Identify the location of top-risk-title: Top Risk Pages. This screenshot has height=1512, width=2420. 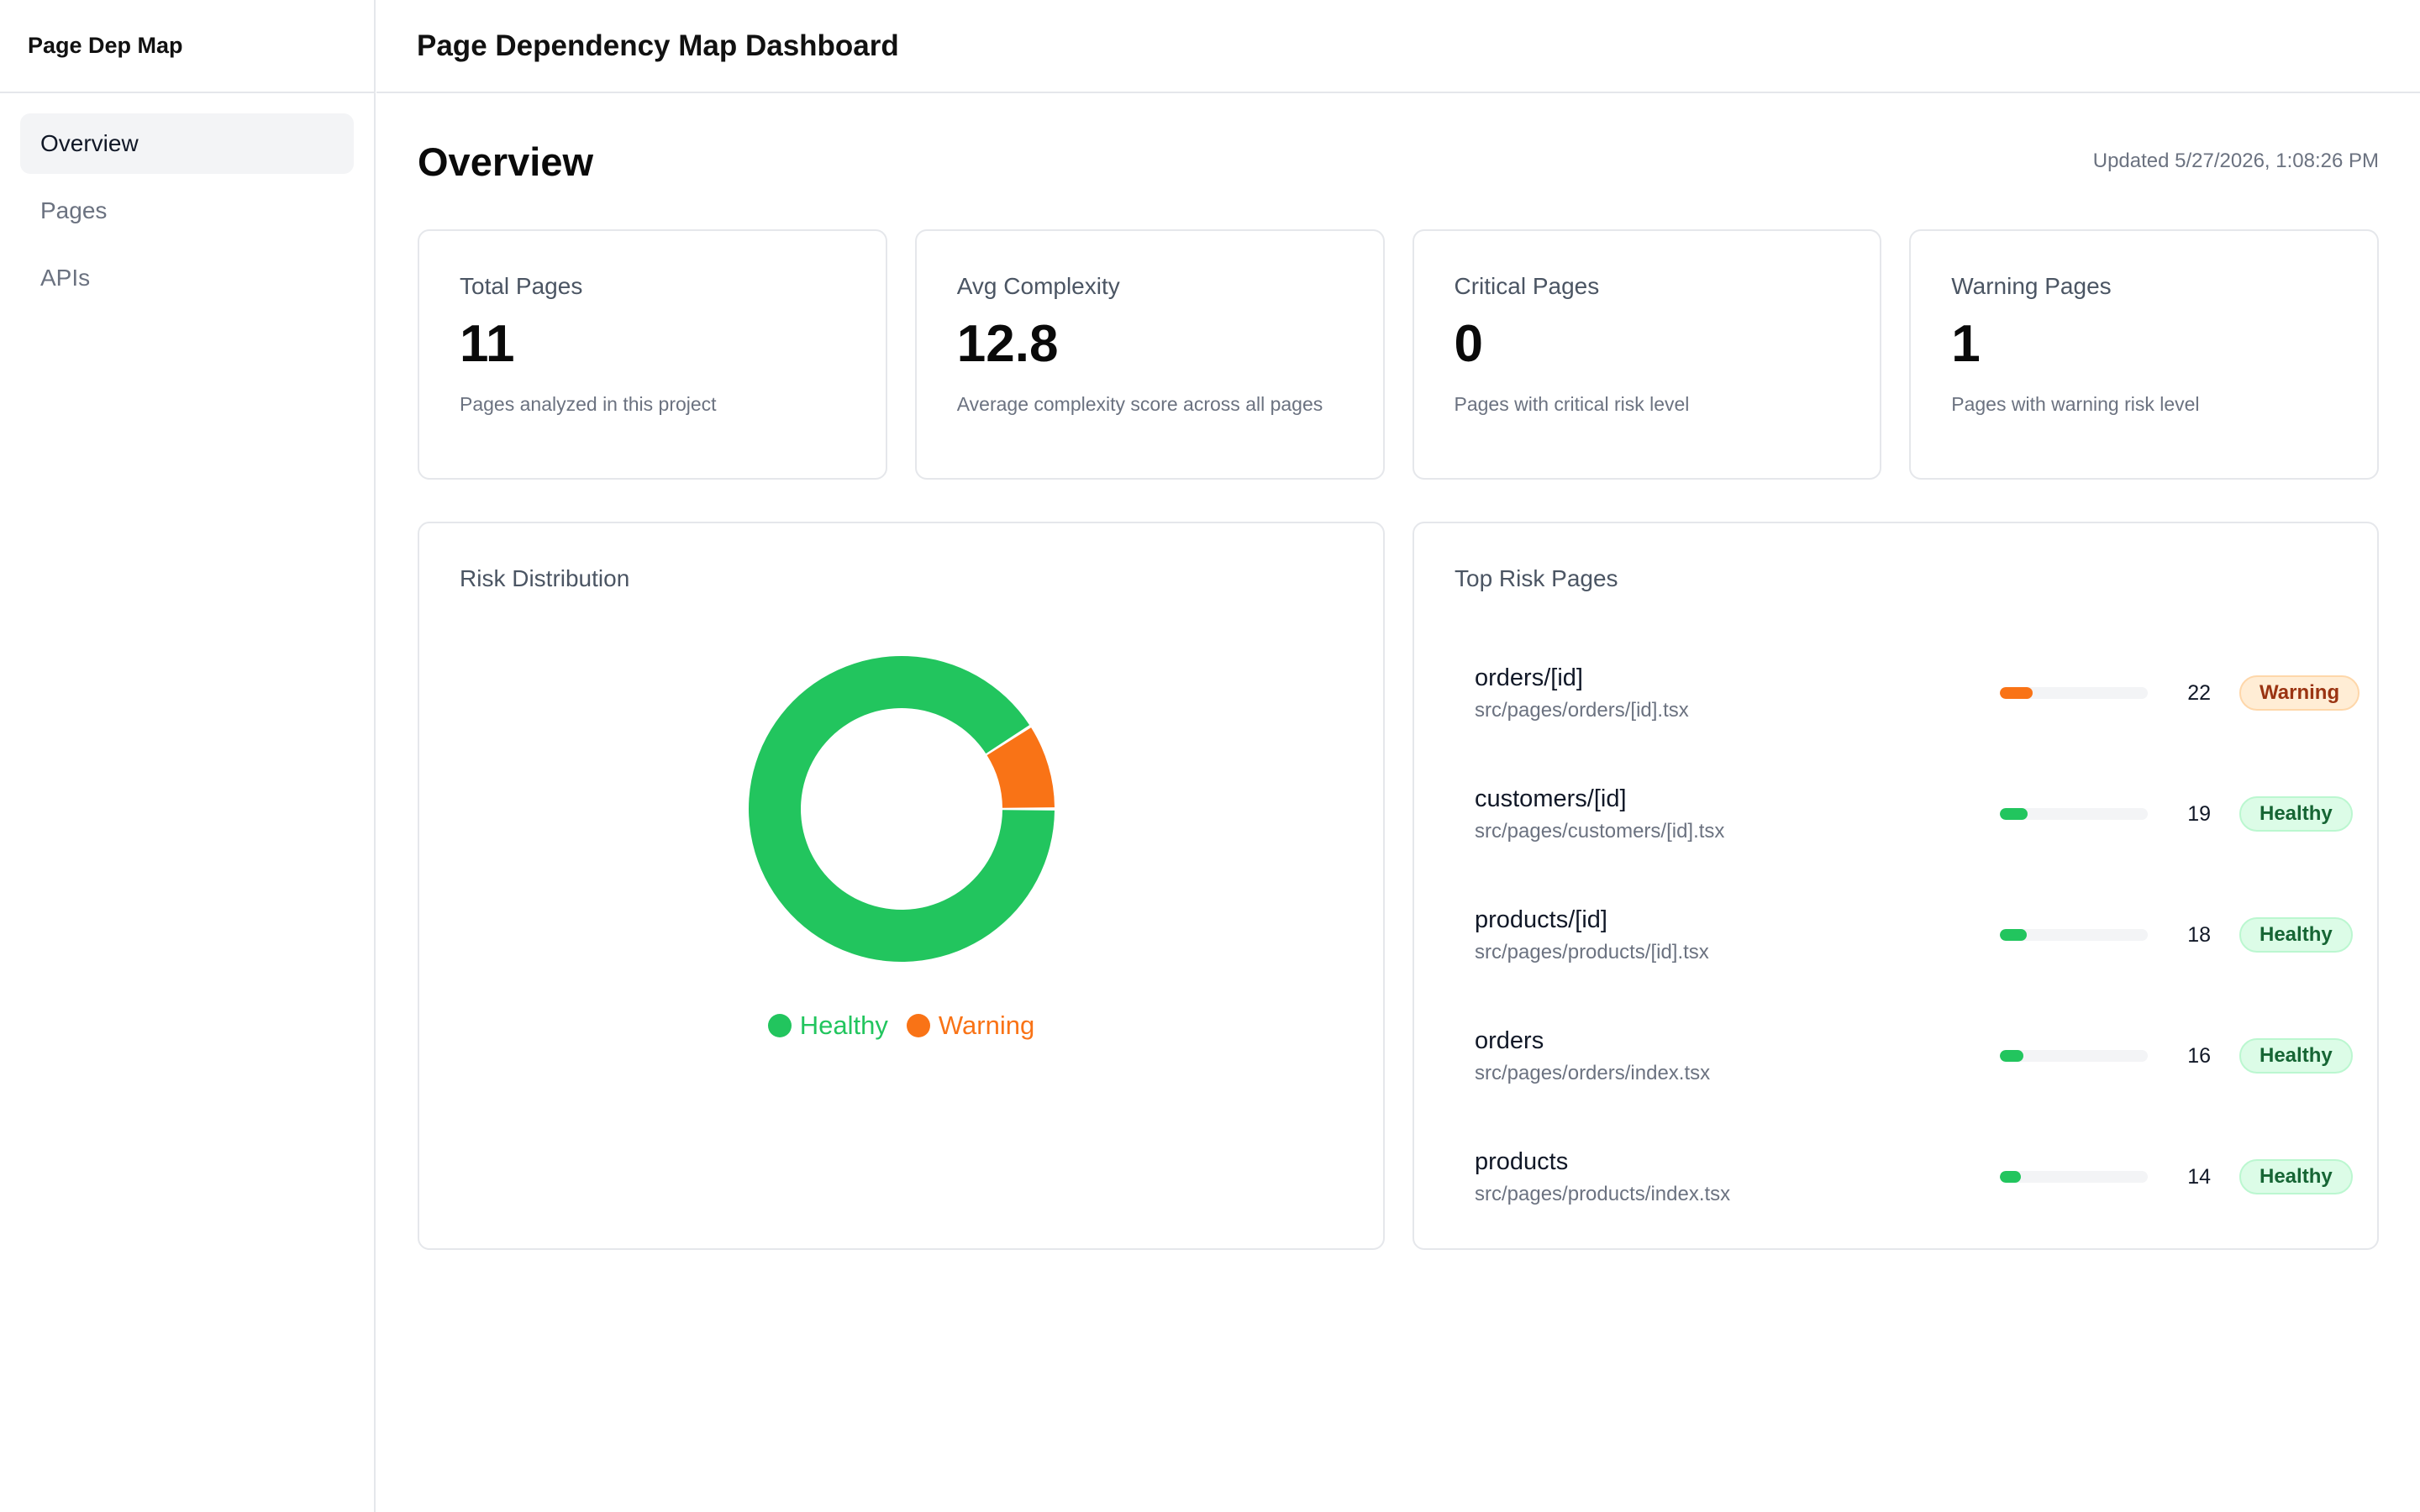
(1536, 578).